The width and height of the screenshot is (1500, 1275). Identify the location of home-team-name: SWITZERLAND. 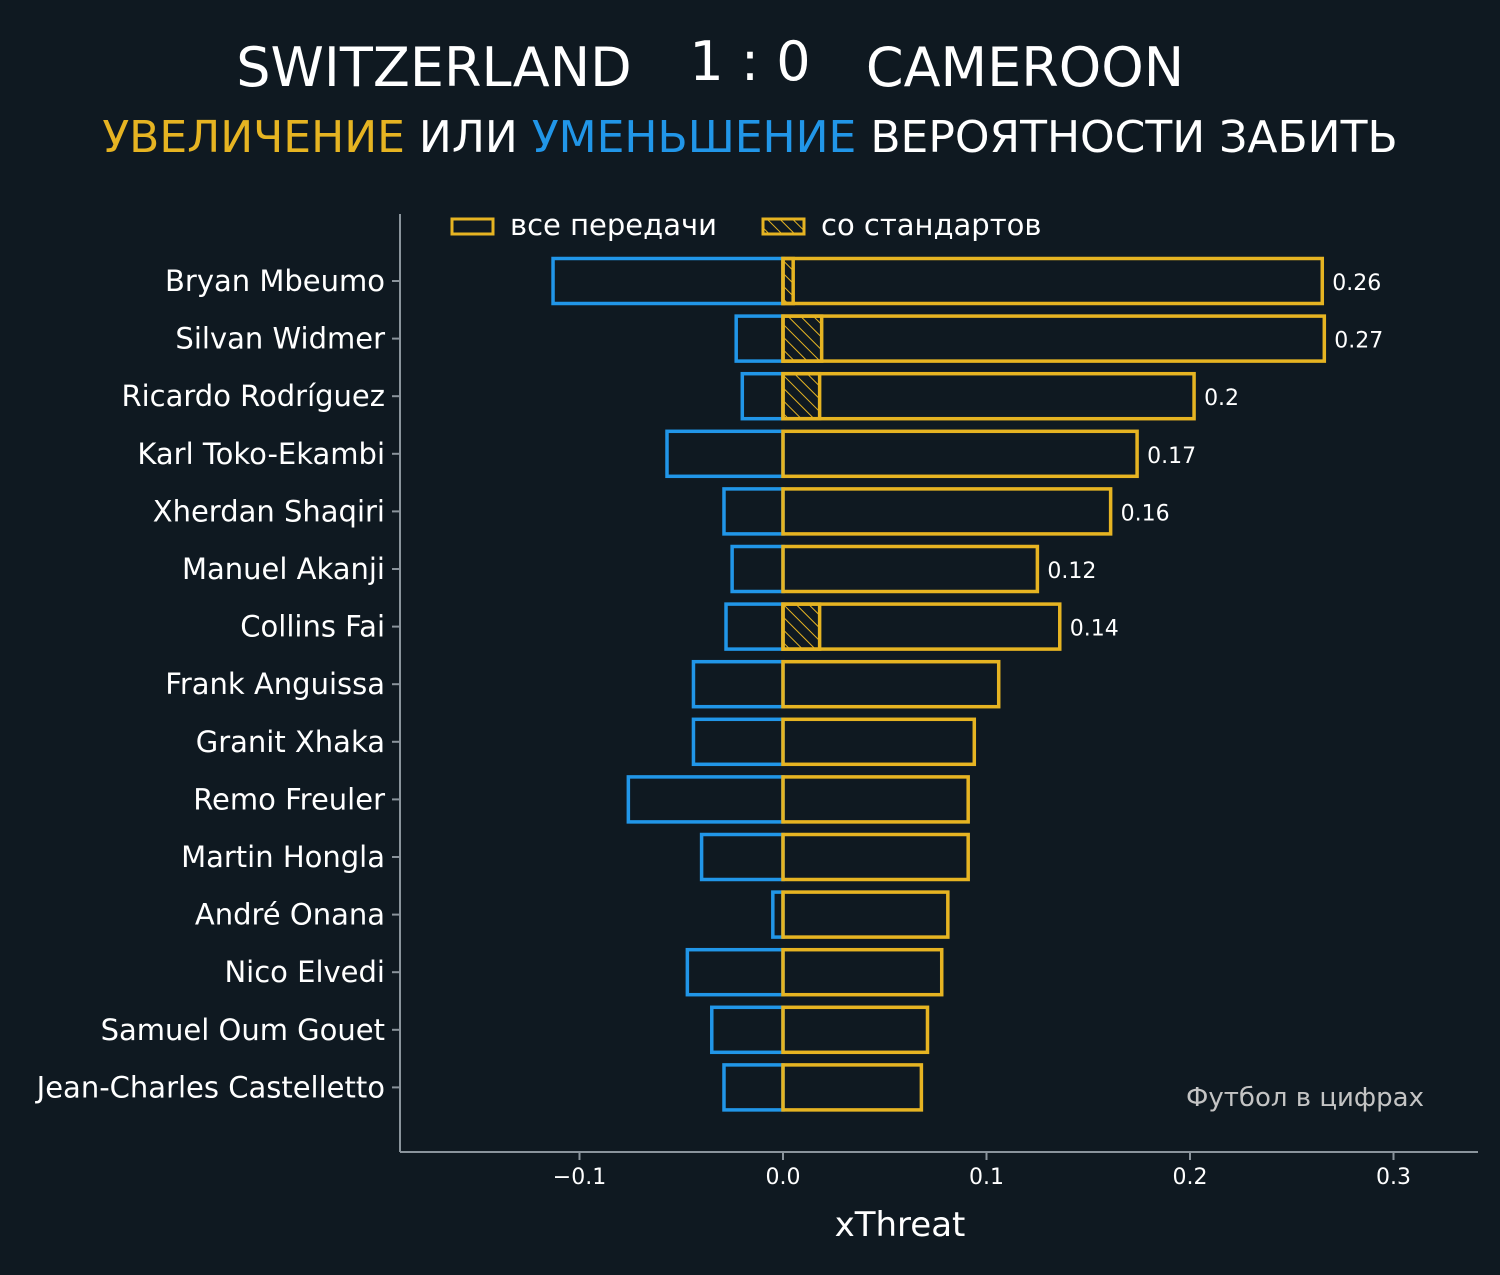
(433, 67).